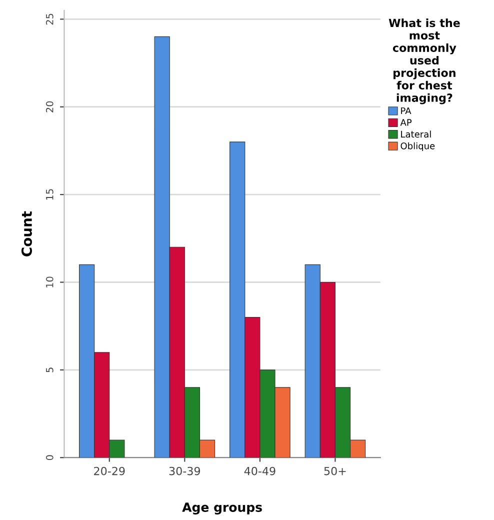  I want to click on y-tick-label: 25, so click(50, 19).